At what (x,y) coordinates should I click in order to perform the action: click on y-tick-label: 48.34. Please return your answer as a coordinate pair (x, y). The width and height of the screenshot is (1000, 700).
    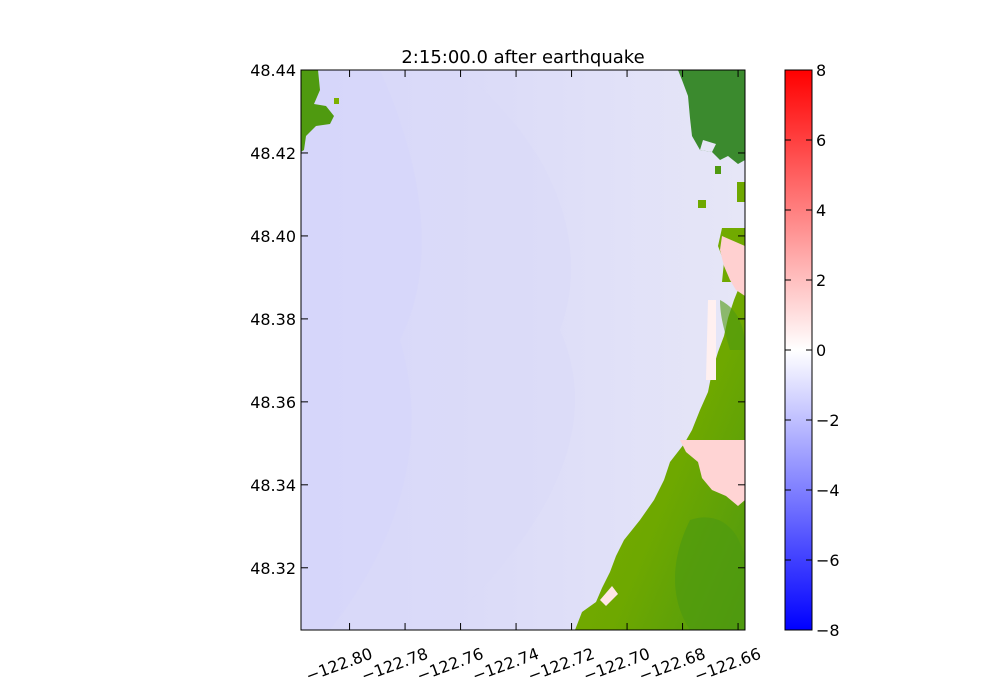
    Looking at the image, I should click on (273, 485).